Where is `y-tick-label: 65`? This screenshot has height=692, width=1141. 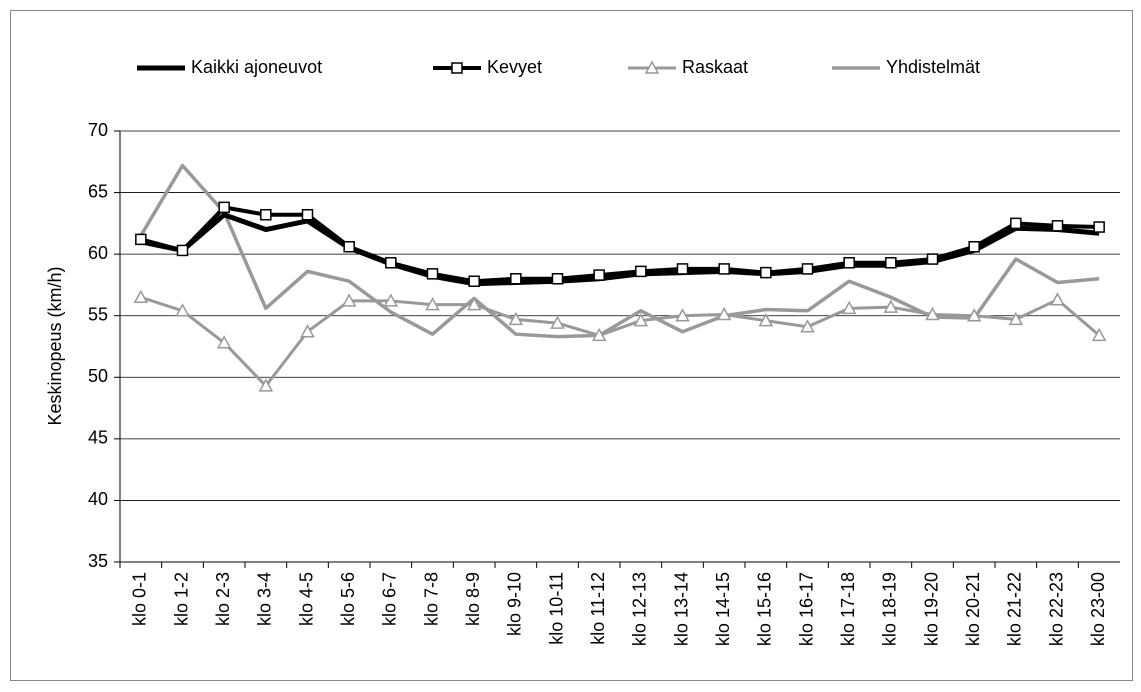
y-tick-label: 65 is located at coordinates (98, 191).